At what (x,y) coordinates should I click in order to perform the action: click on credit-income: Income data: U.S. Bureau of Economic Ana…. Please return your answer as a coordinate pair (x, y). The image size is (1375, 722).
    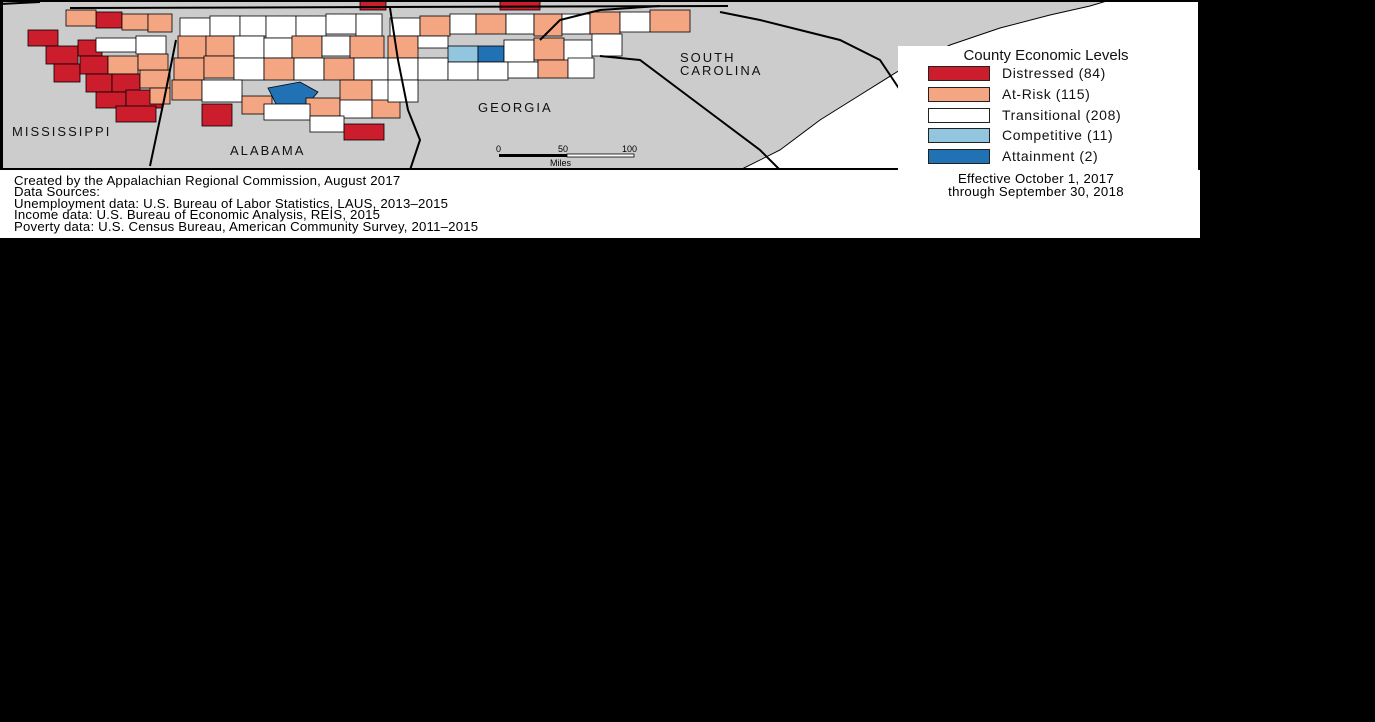
    Looking at the image, I should click on (197, 215).